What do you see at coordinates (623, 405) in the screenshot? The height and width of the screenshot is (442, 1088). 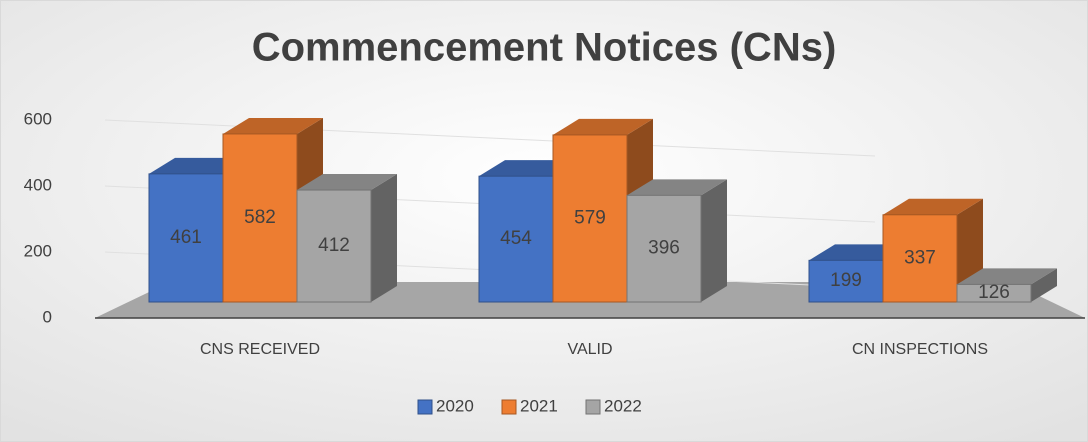 I see `legend-label: 2022` at bounding box center [623, 405].